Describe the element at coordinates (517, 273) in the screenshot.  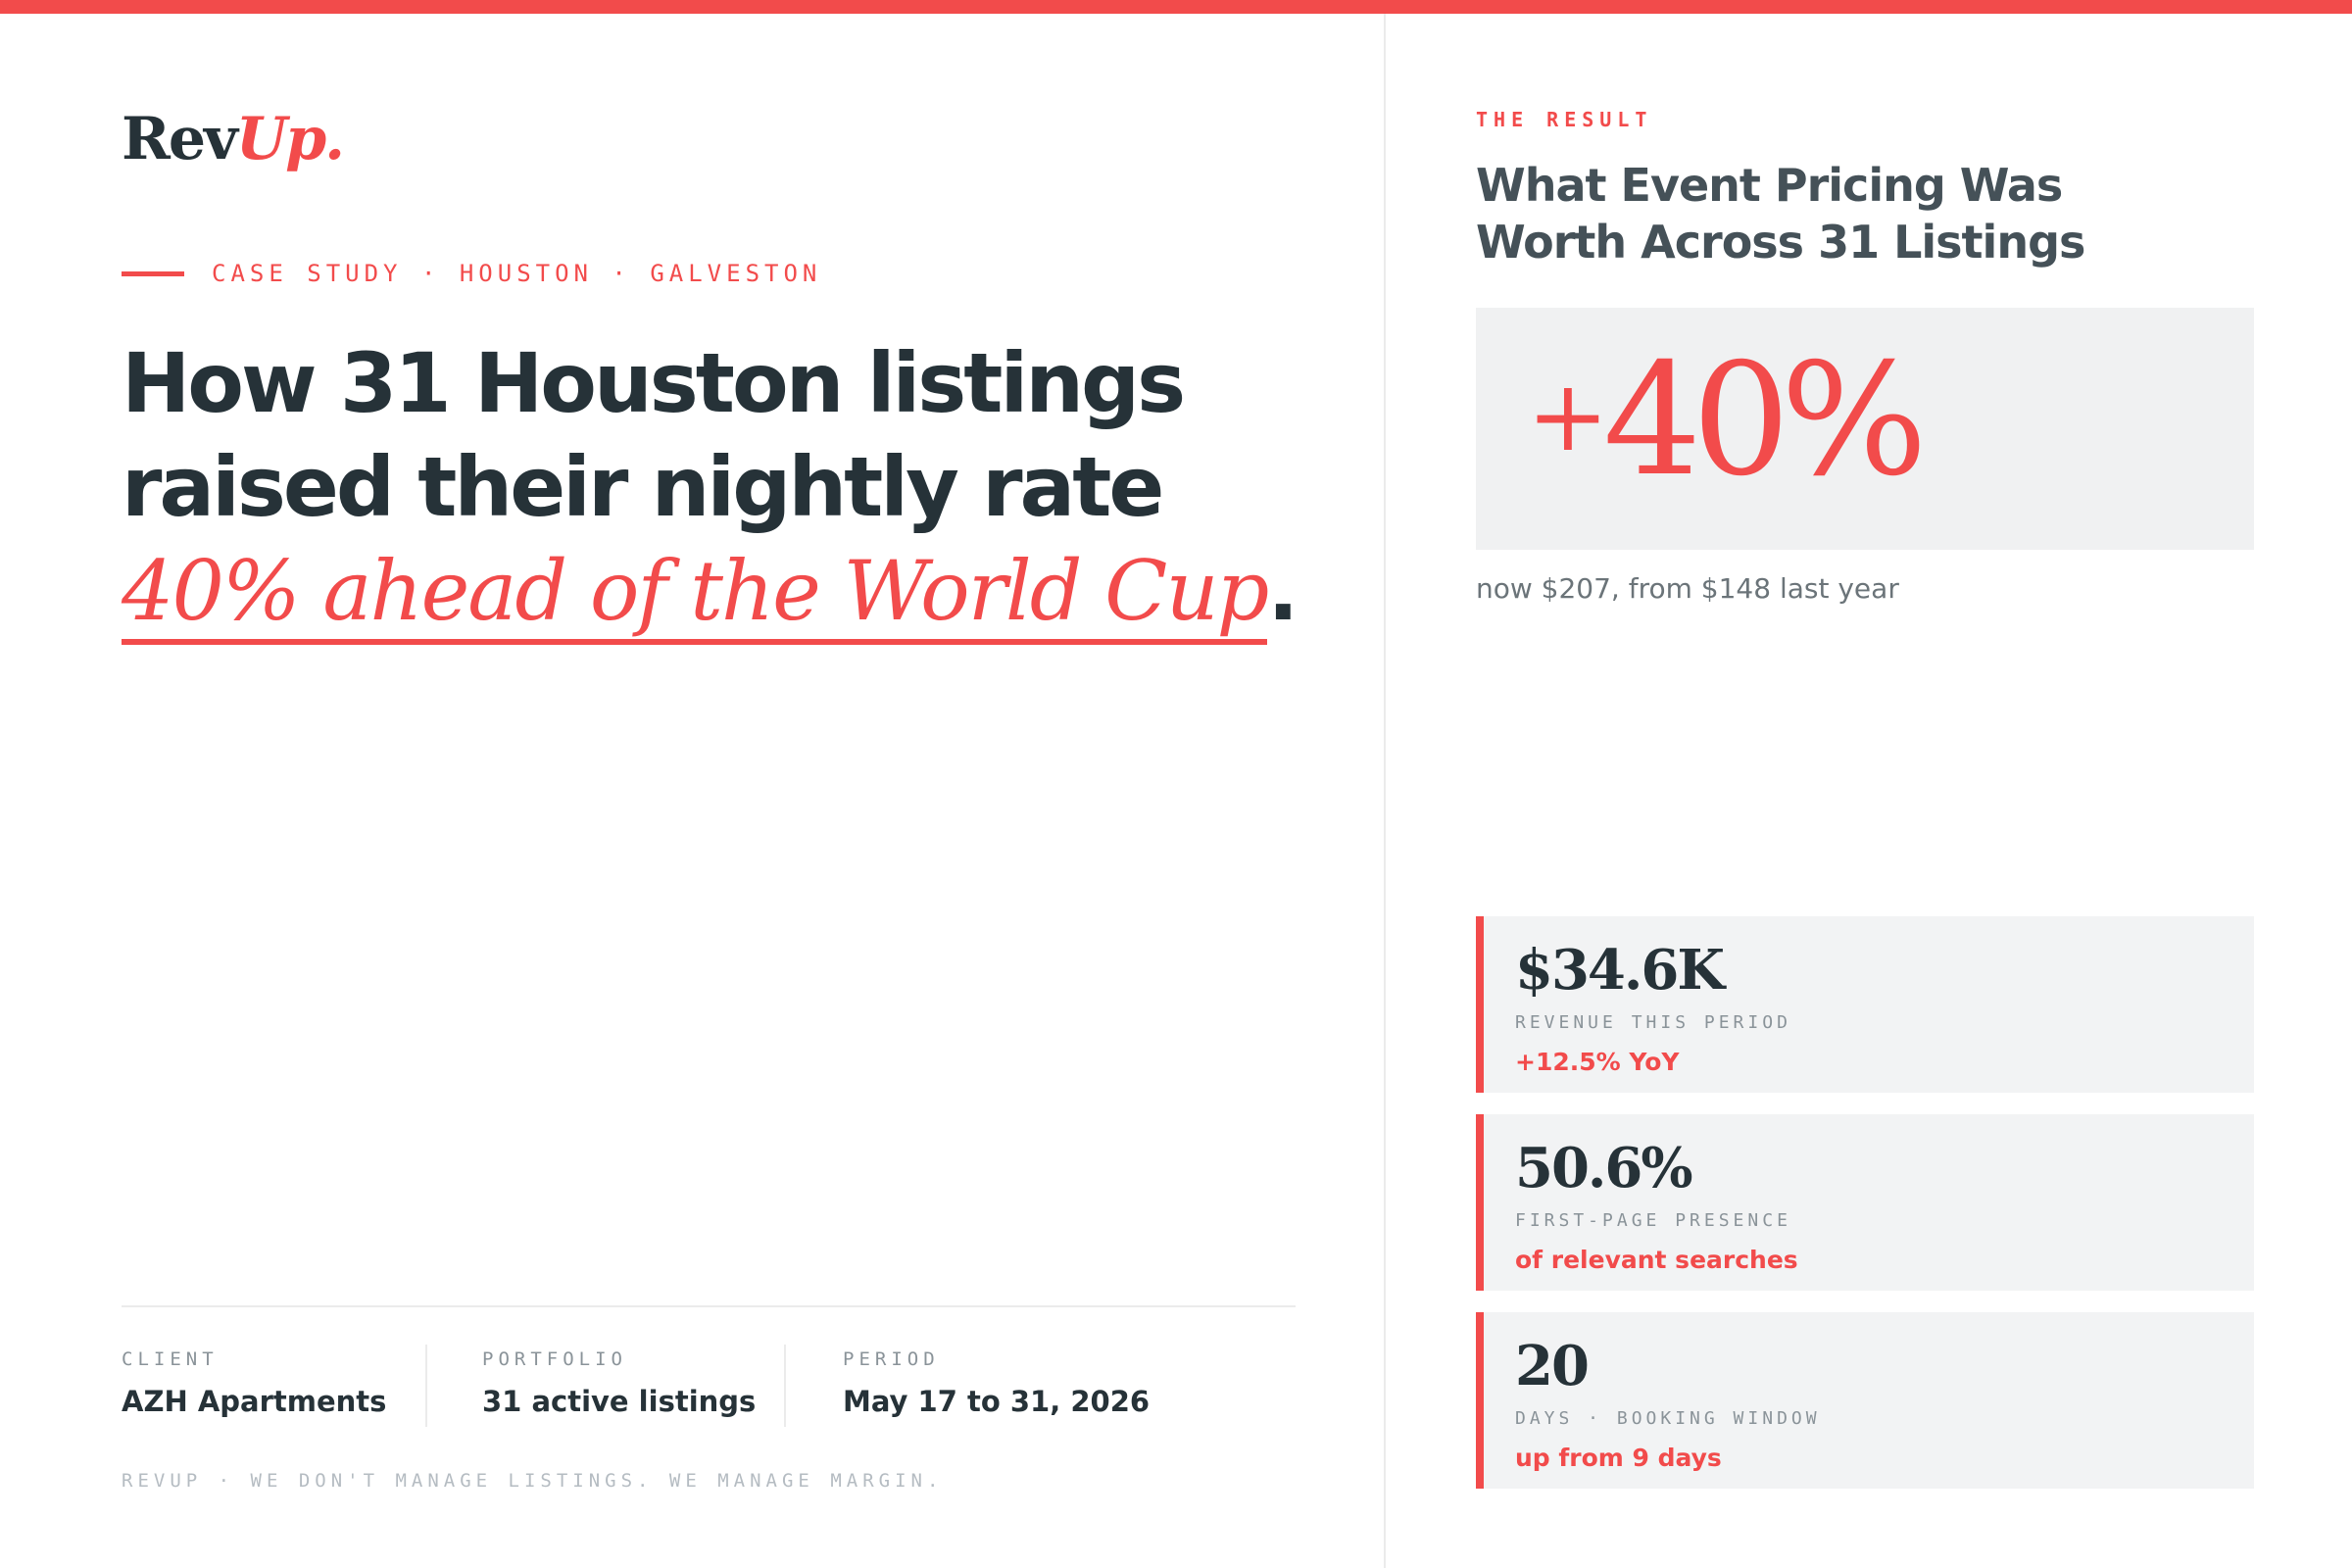
I see `eyebrow-text: CASE STUDY · HOUSTON · GALVESTON` at that location.